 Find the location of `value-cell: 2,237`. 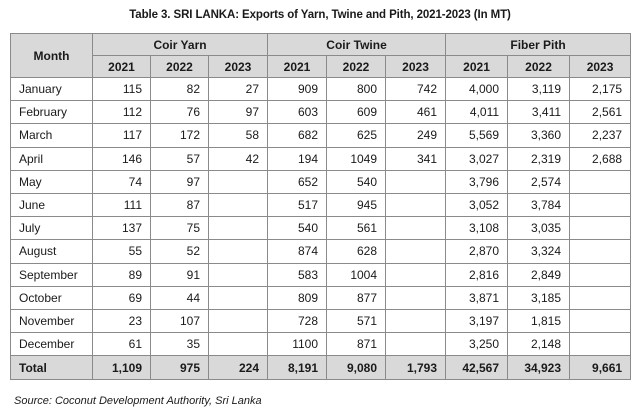

value-cell: 2,237 is located at coordinates (600, 135).